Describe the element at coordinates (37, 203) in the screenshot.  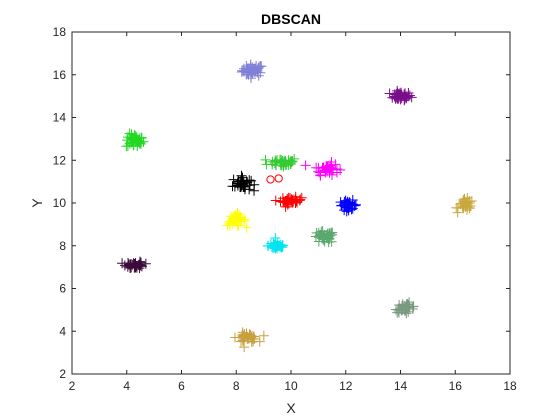
I see `y-axis-label: Y` at that location.